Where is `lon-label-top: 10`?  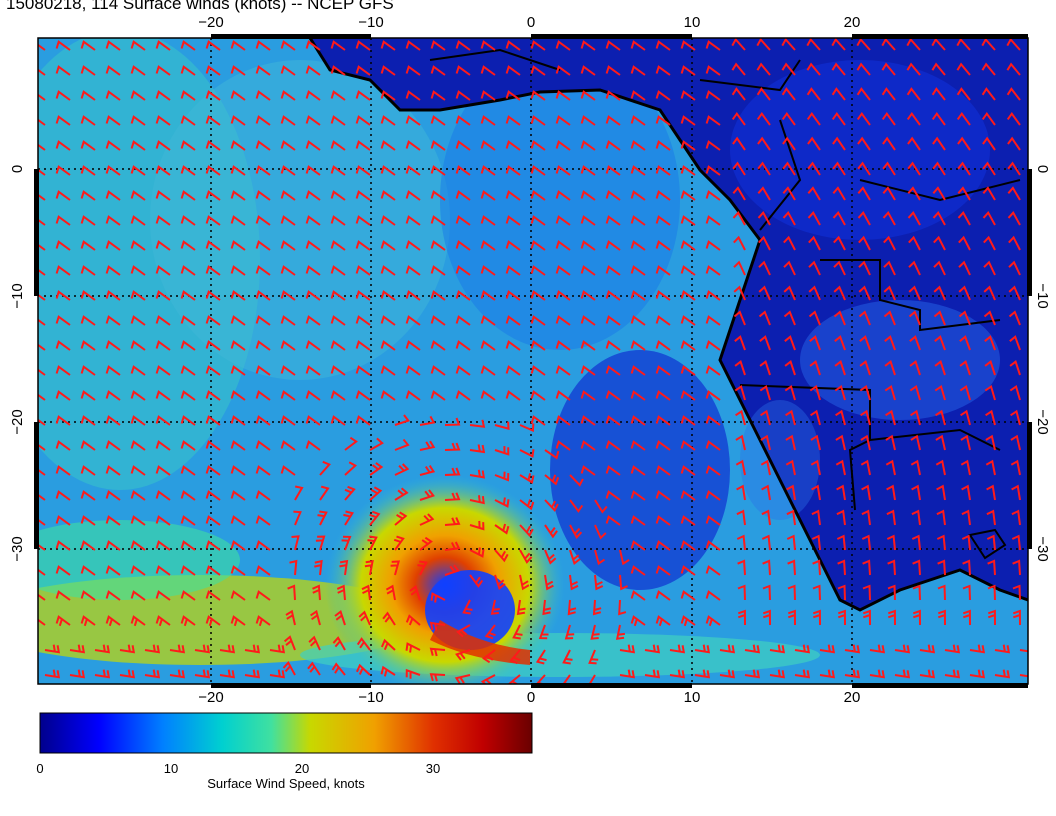
lon-label-top: 10 is located at coordinates (692, 22).